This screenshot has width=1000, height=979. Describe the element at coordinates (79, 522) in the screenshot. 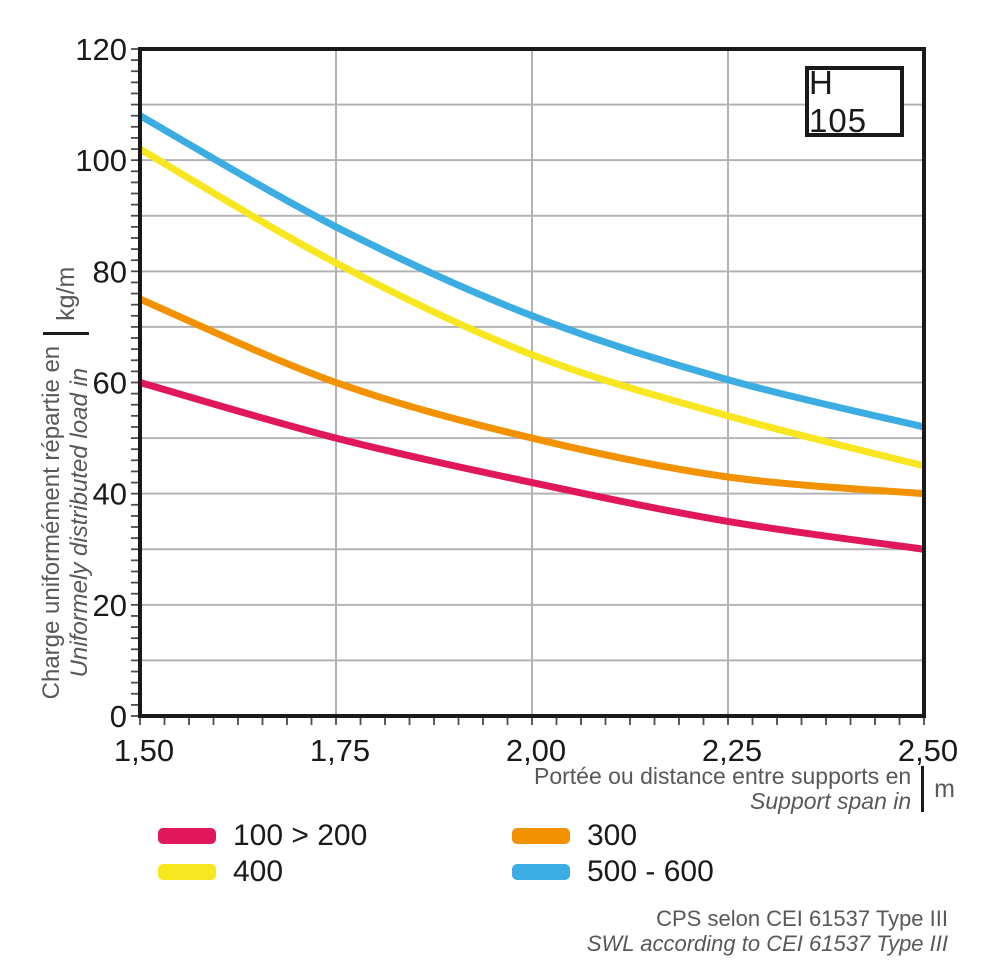

I see `y-axis-title-en: Uniformely distributed load in` at that location.